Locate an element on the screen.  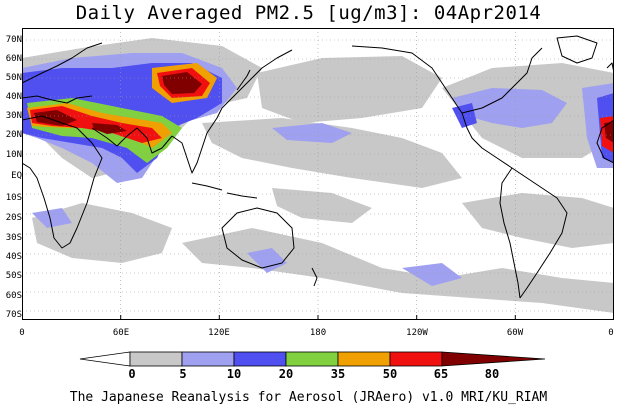
lat-label: 70S is located at coordinates (13, 315).